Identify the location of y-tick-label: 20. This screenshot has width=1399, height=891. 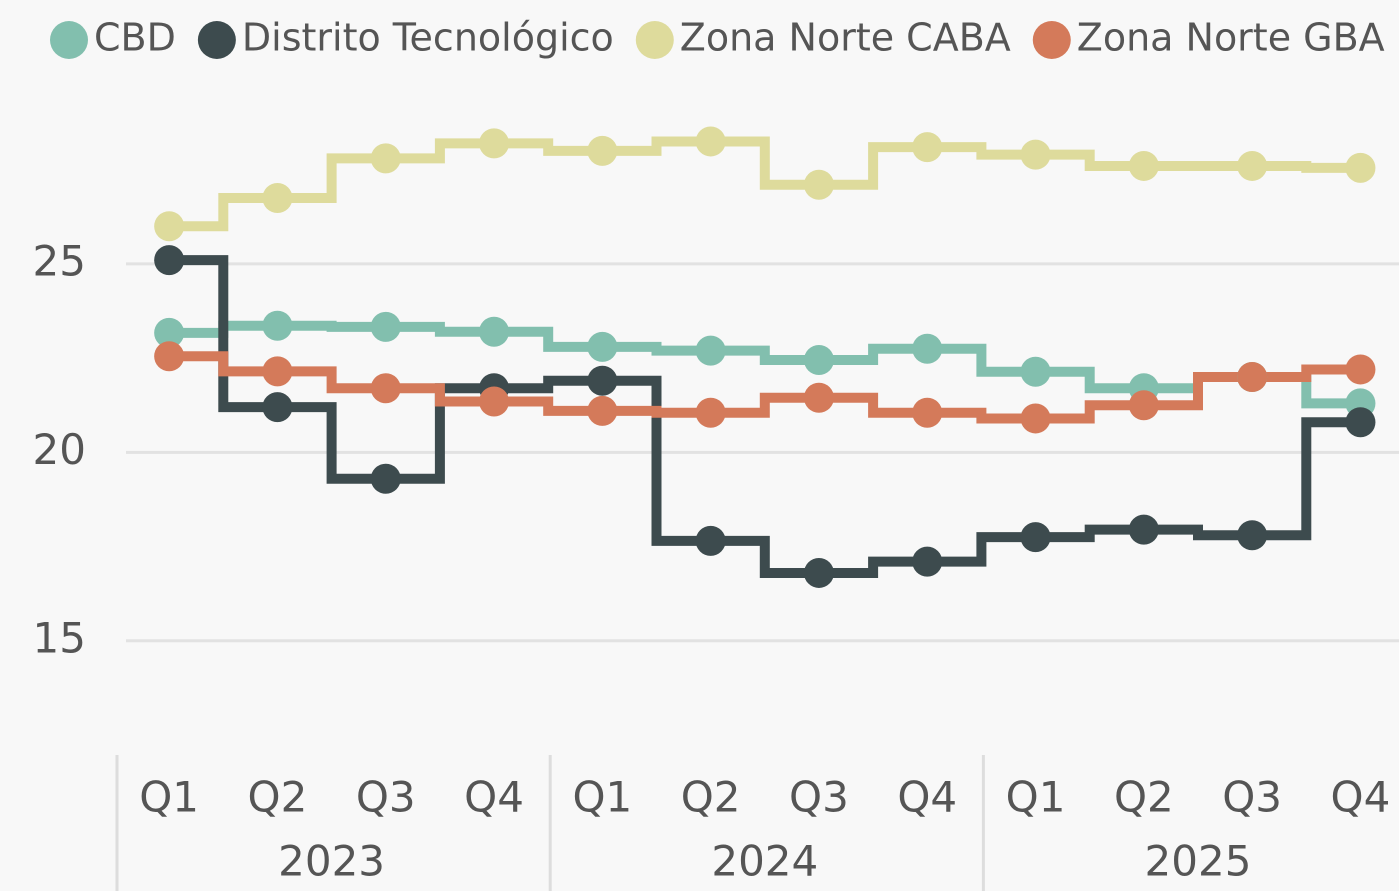
(59, 449).